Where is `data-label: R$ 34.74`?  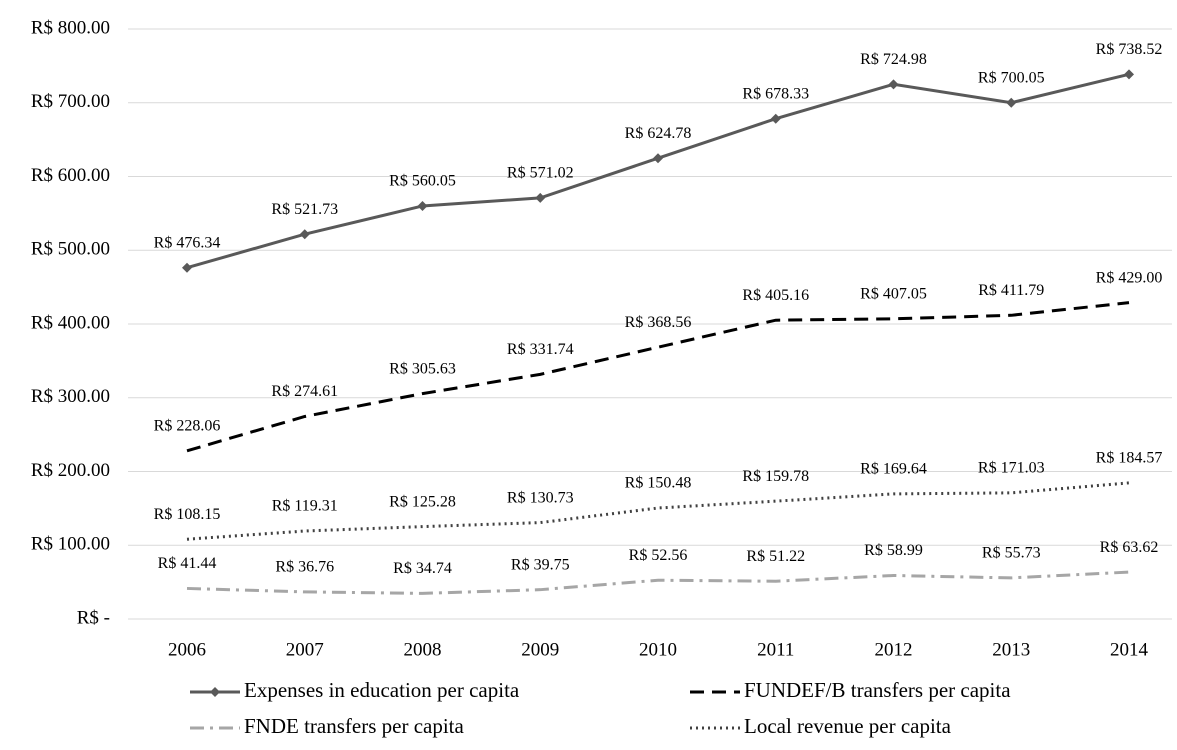
data-label: R$ 34.74 is located at coordinates (422, 568).